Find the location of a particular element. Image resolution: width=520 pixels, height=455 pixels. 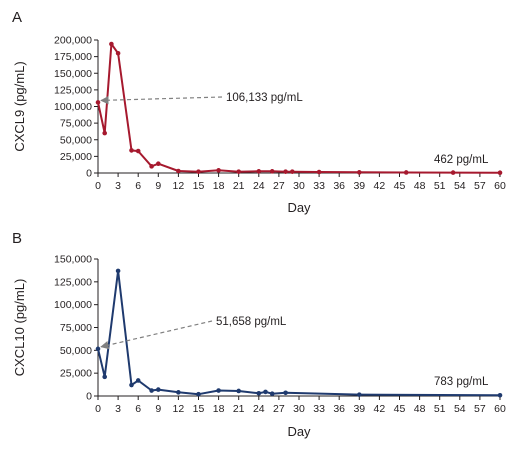

x-tick-label: 60 is located at coordinates (500, 186).